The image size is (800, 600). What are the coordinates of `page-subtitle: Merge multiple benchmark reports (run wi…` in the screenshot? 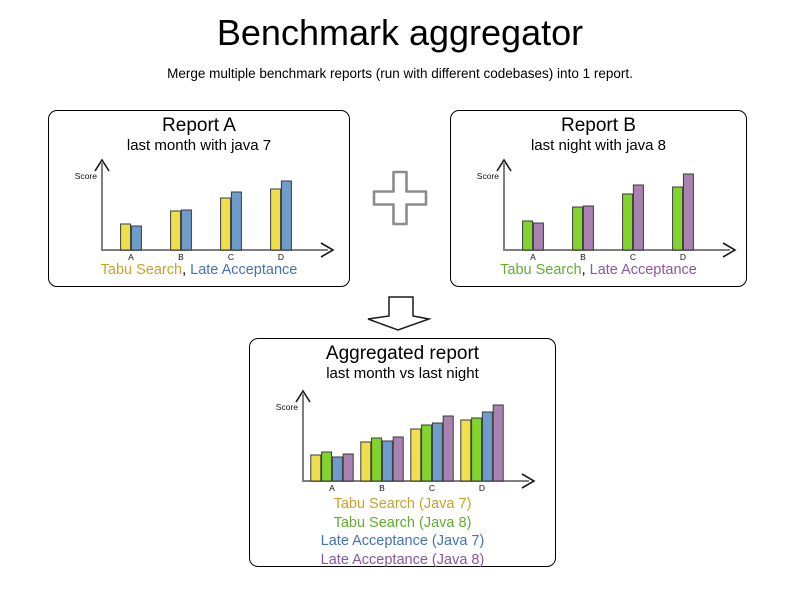 It's located at (400, 73).